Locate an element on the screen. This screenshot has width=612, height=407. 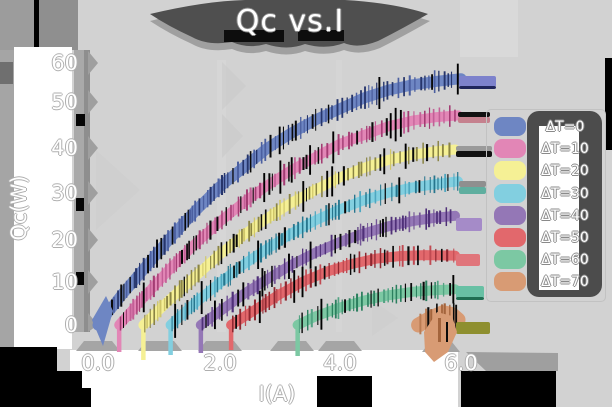
legend-label: ΔT=0 is located at coordinates (565, 127).